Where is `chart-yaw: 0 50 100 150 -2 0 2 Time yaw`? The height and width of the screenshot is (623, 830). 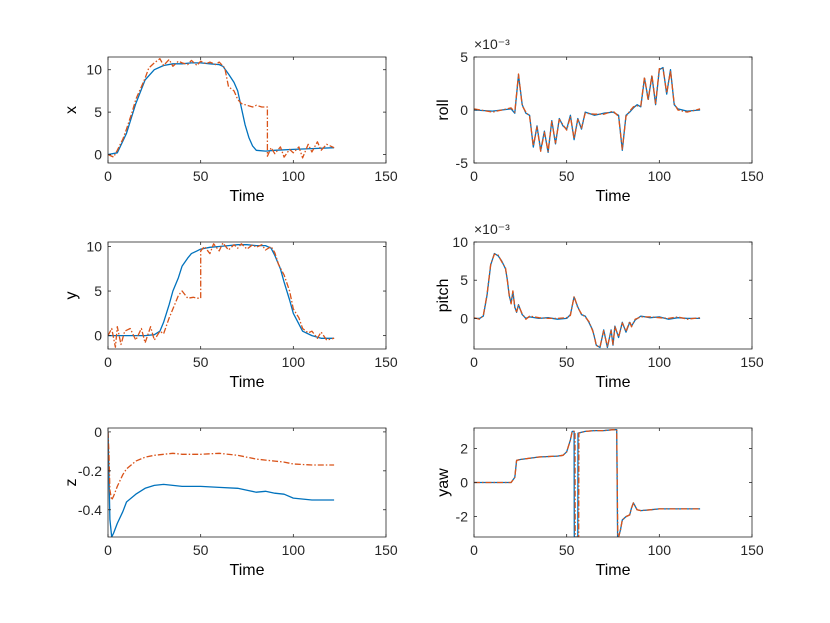 chart-yaw: 0 50 100 150 -2 0 2 Time yaw is located at coordinates (599, 503).